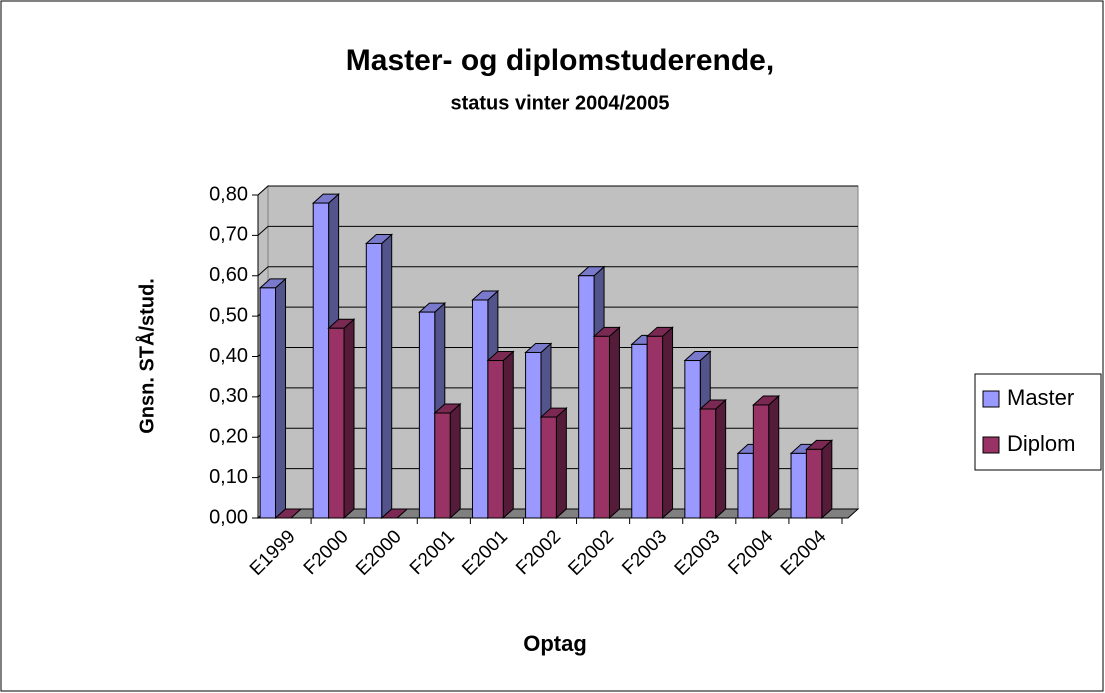  Describe the element at coordinates (228, 517) in the screenshot. I see `y-tick-label: 0,00` at that location.